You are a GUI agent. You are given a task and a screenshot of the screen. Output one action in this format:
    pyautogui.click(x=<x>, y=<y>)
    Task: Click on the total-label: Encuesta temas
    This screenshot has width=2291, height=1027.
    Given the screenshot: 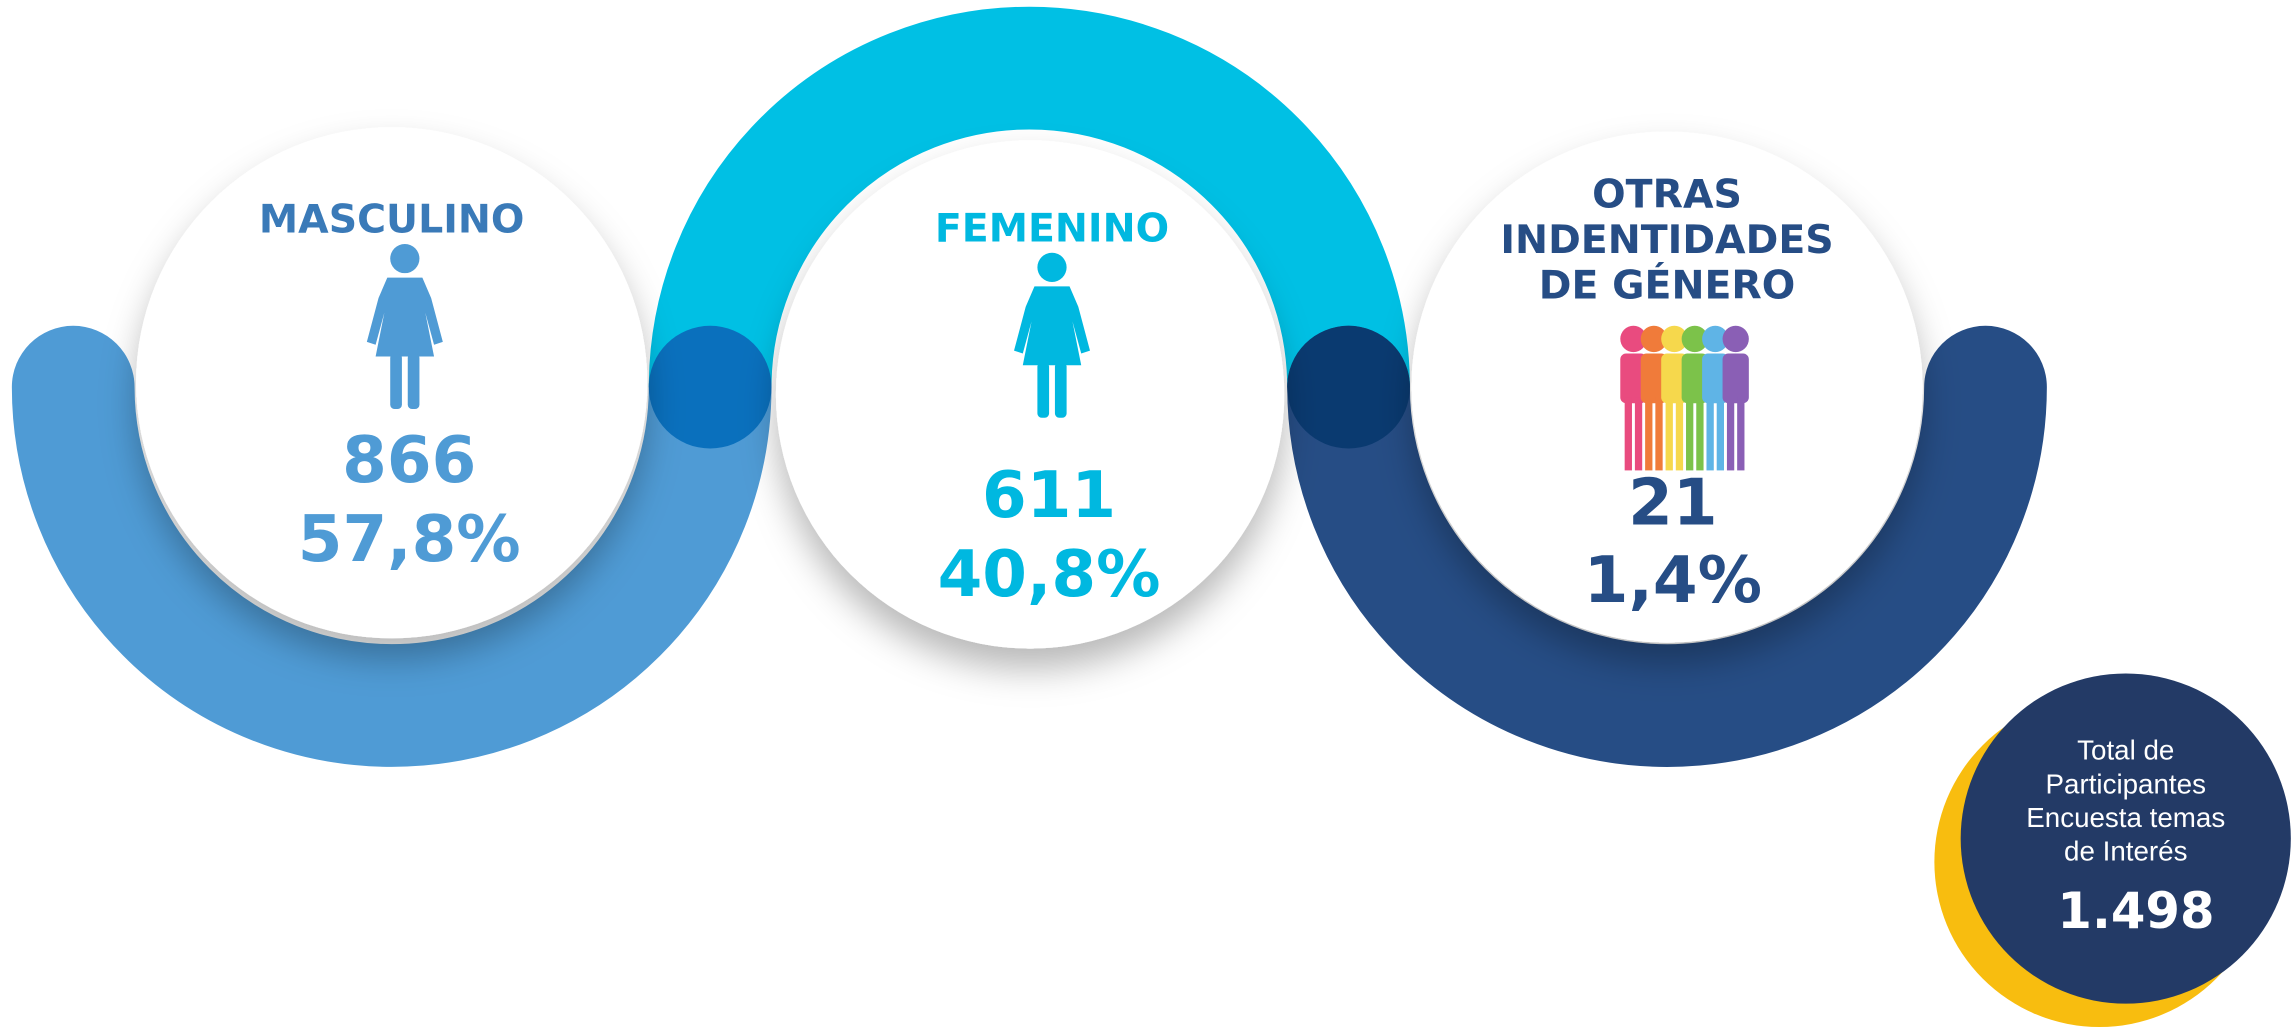 What is the action you would take?
    pyautogui.click(x=2125, y=817)
    